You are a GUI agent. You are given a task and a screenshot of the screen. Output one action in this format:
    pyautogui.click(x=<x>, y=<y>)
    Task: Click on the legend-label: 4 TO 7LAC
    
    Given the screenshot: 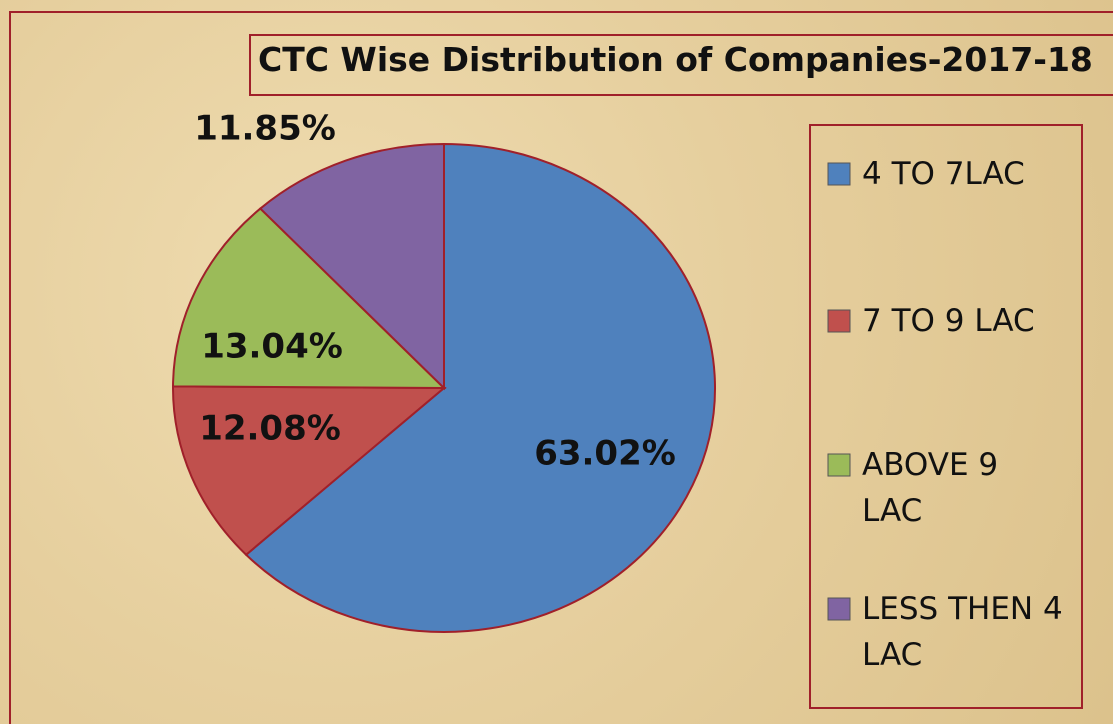 What is the action you would take?
    pyautogui.click(x=943, y=174)
    